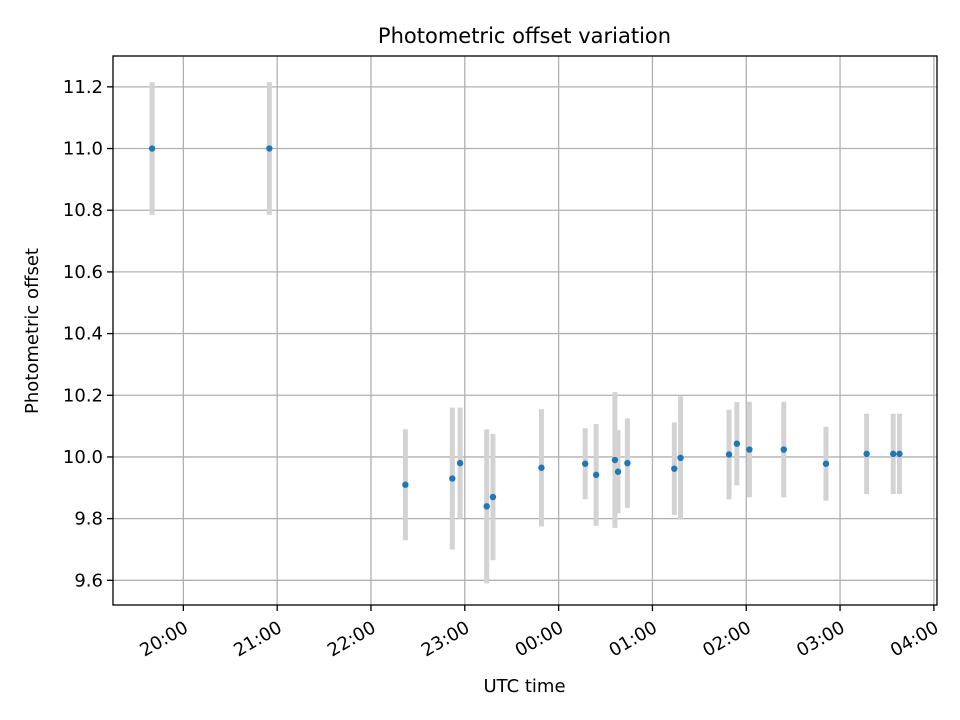 This screenshot has width=960, height=720. Describe the element at coordinates (32, 331) in the screenshot. I see `y-axis-title: Photometric offset` at that location.